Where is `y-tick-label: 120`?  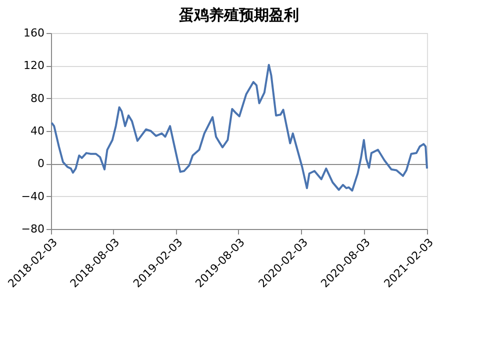
y-tick-label: 120 is located at coordinates (34, 65).